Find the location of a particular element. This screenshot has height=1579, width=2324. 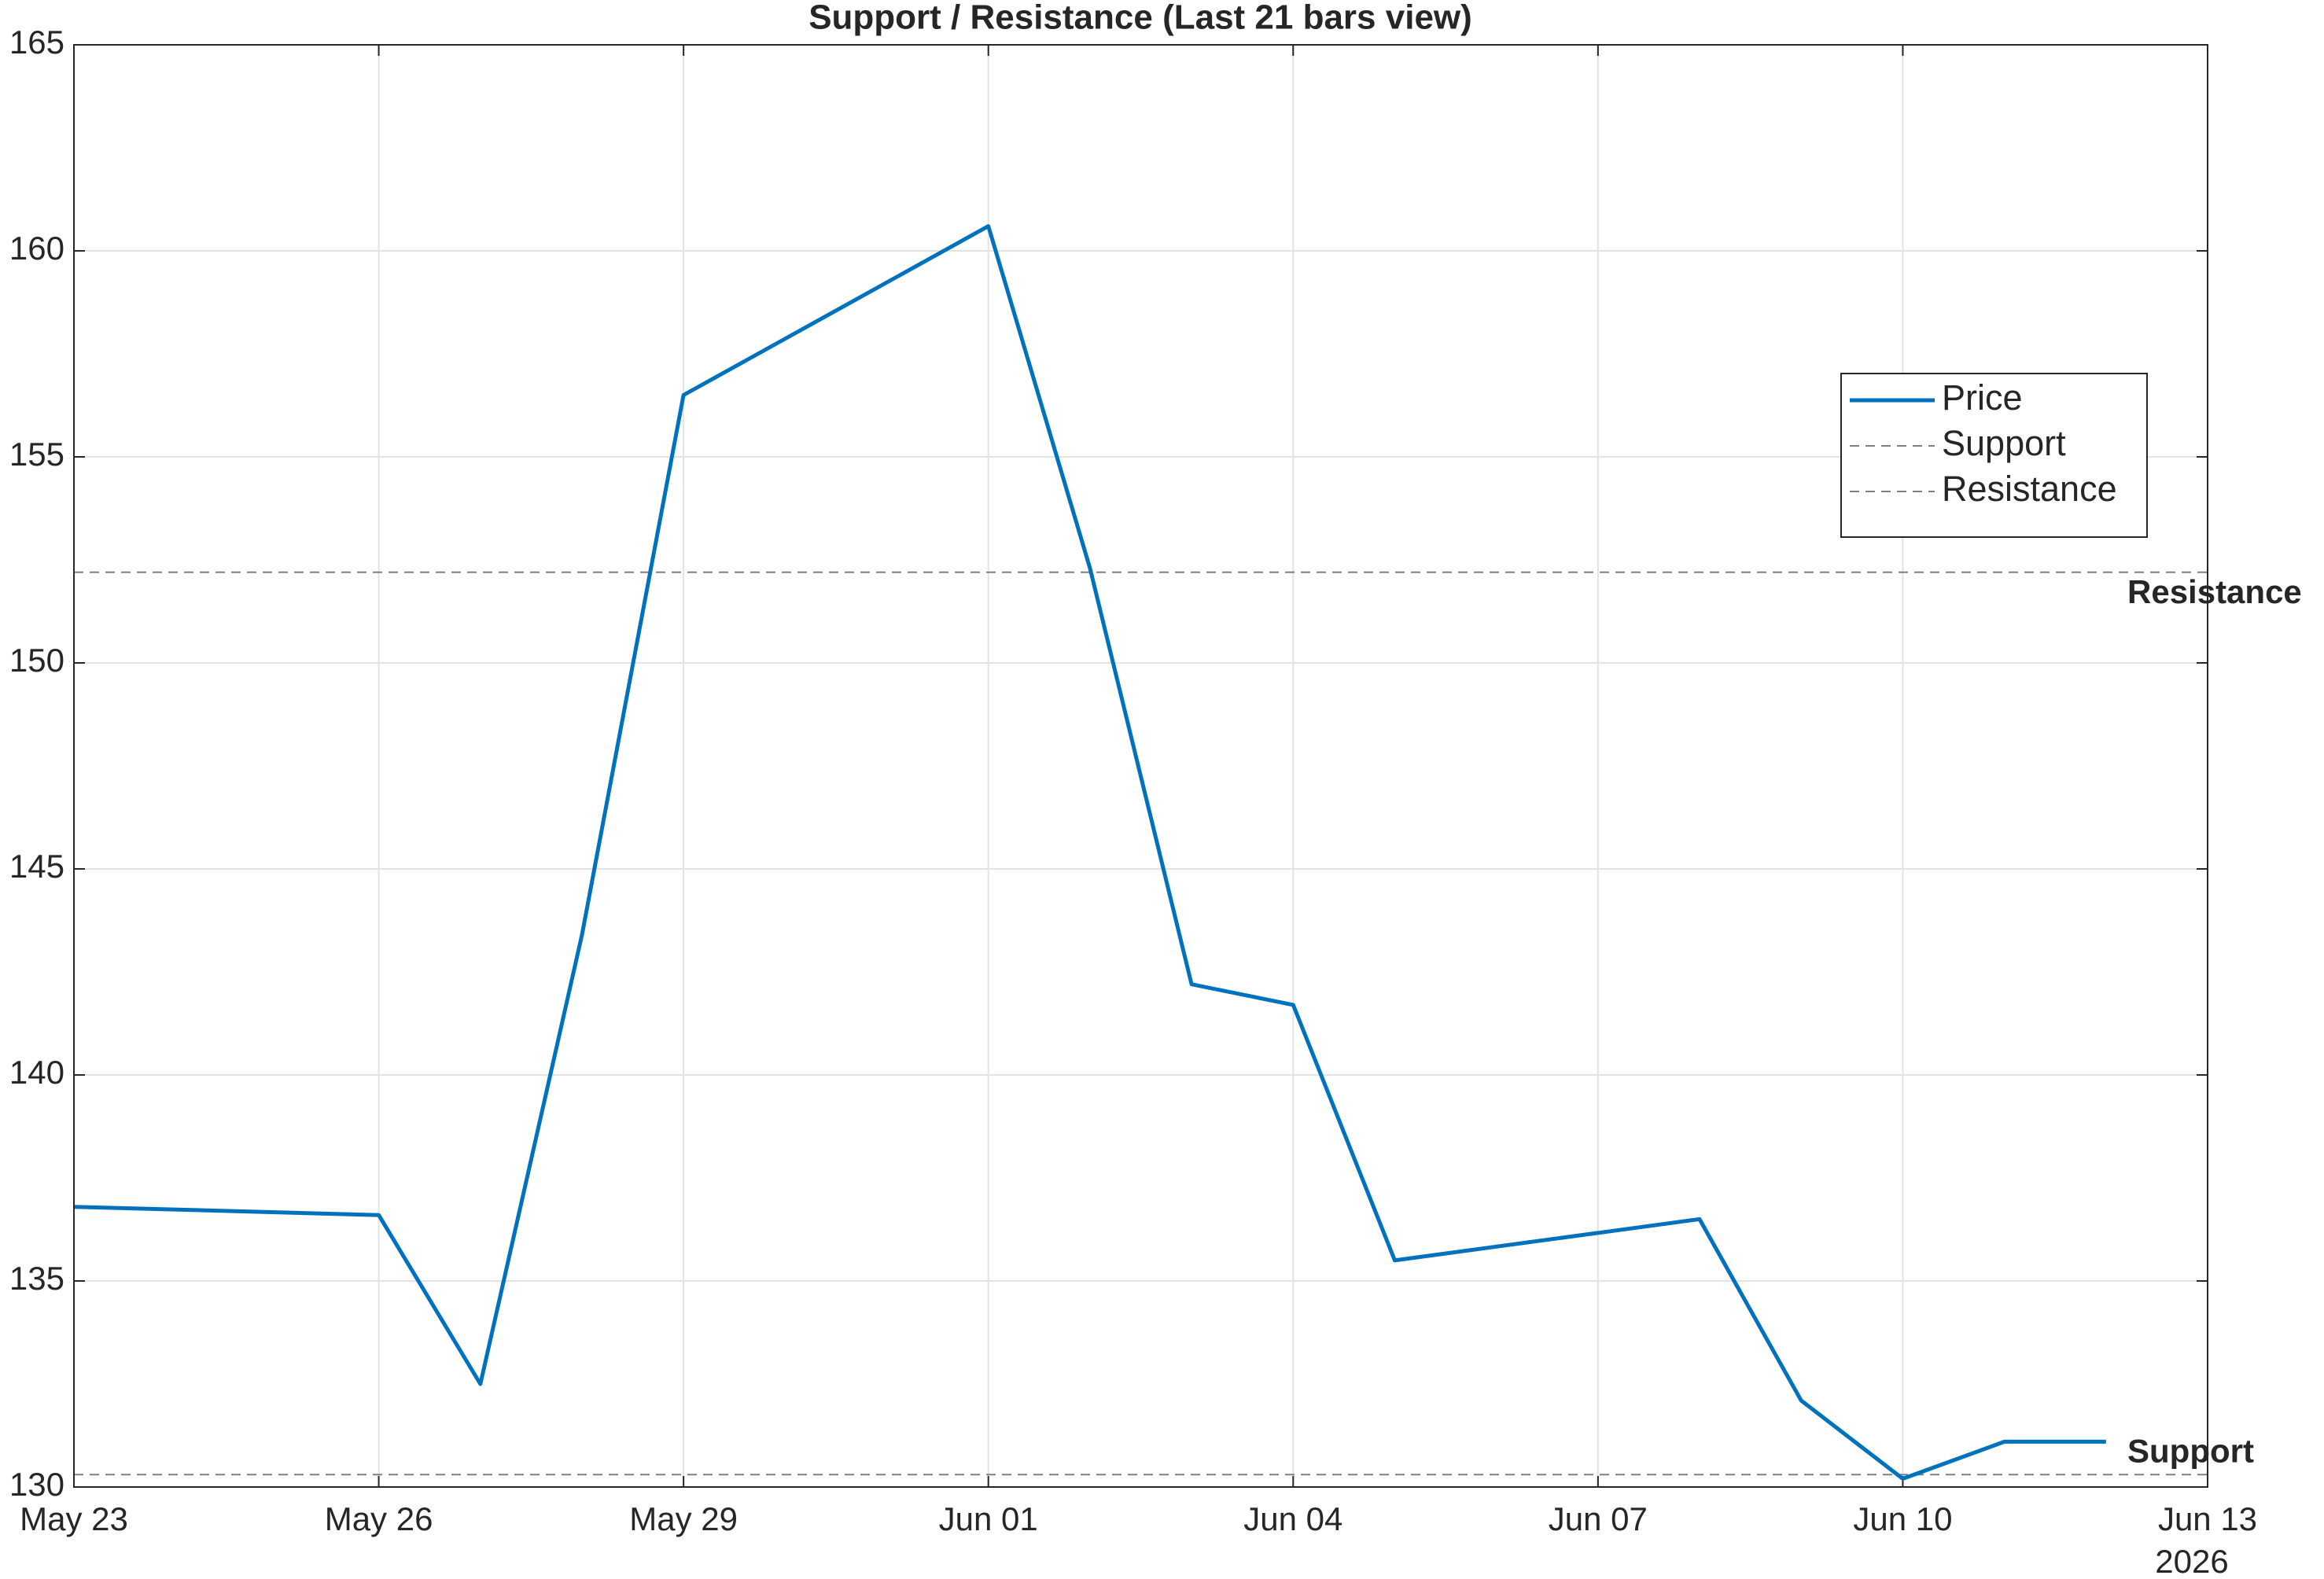

reference-label: Resistance is located at coordinates (2214, 591).